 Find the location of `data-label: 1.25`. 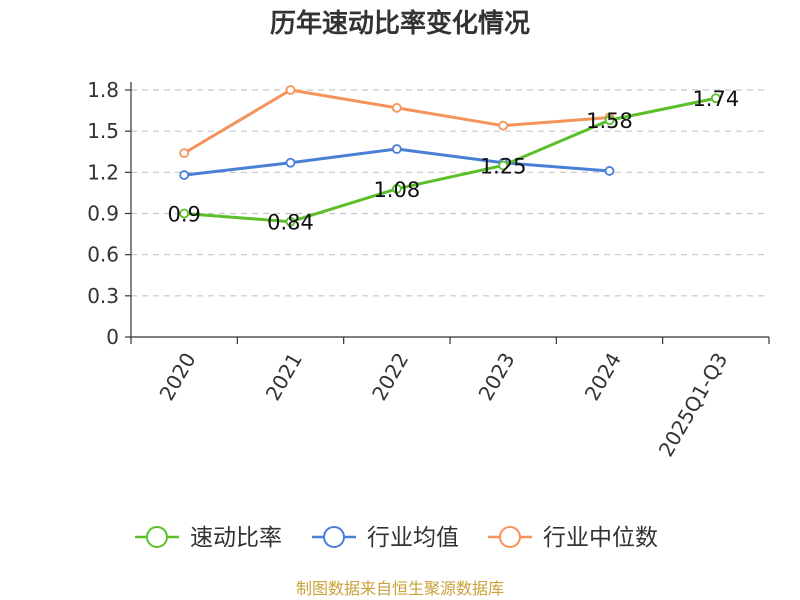

data-label: 1.25 is located at coordinates (503, 166).